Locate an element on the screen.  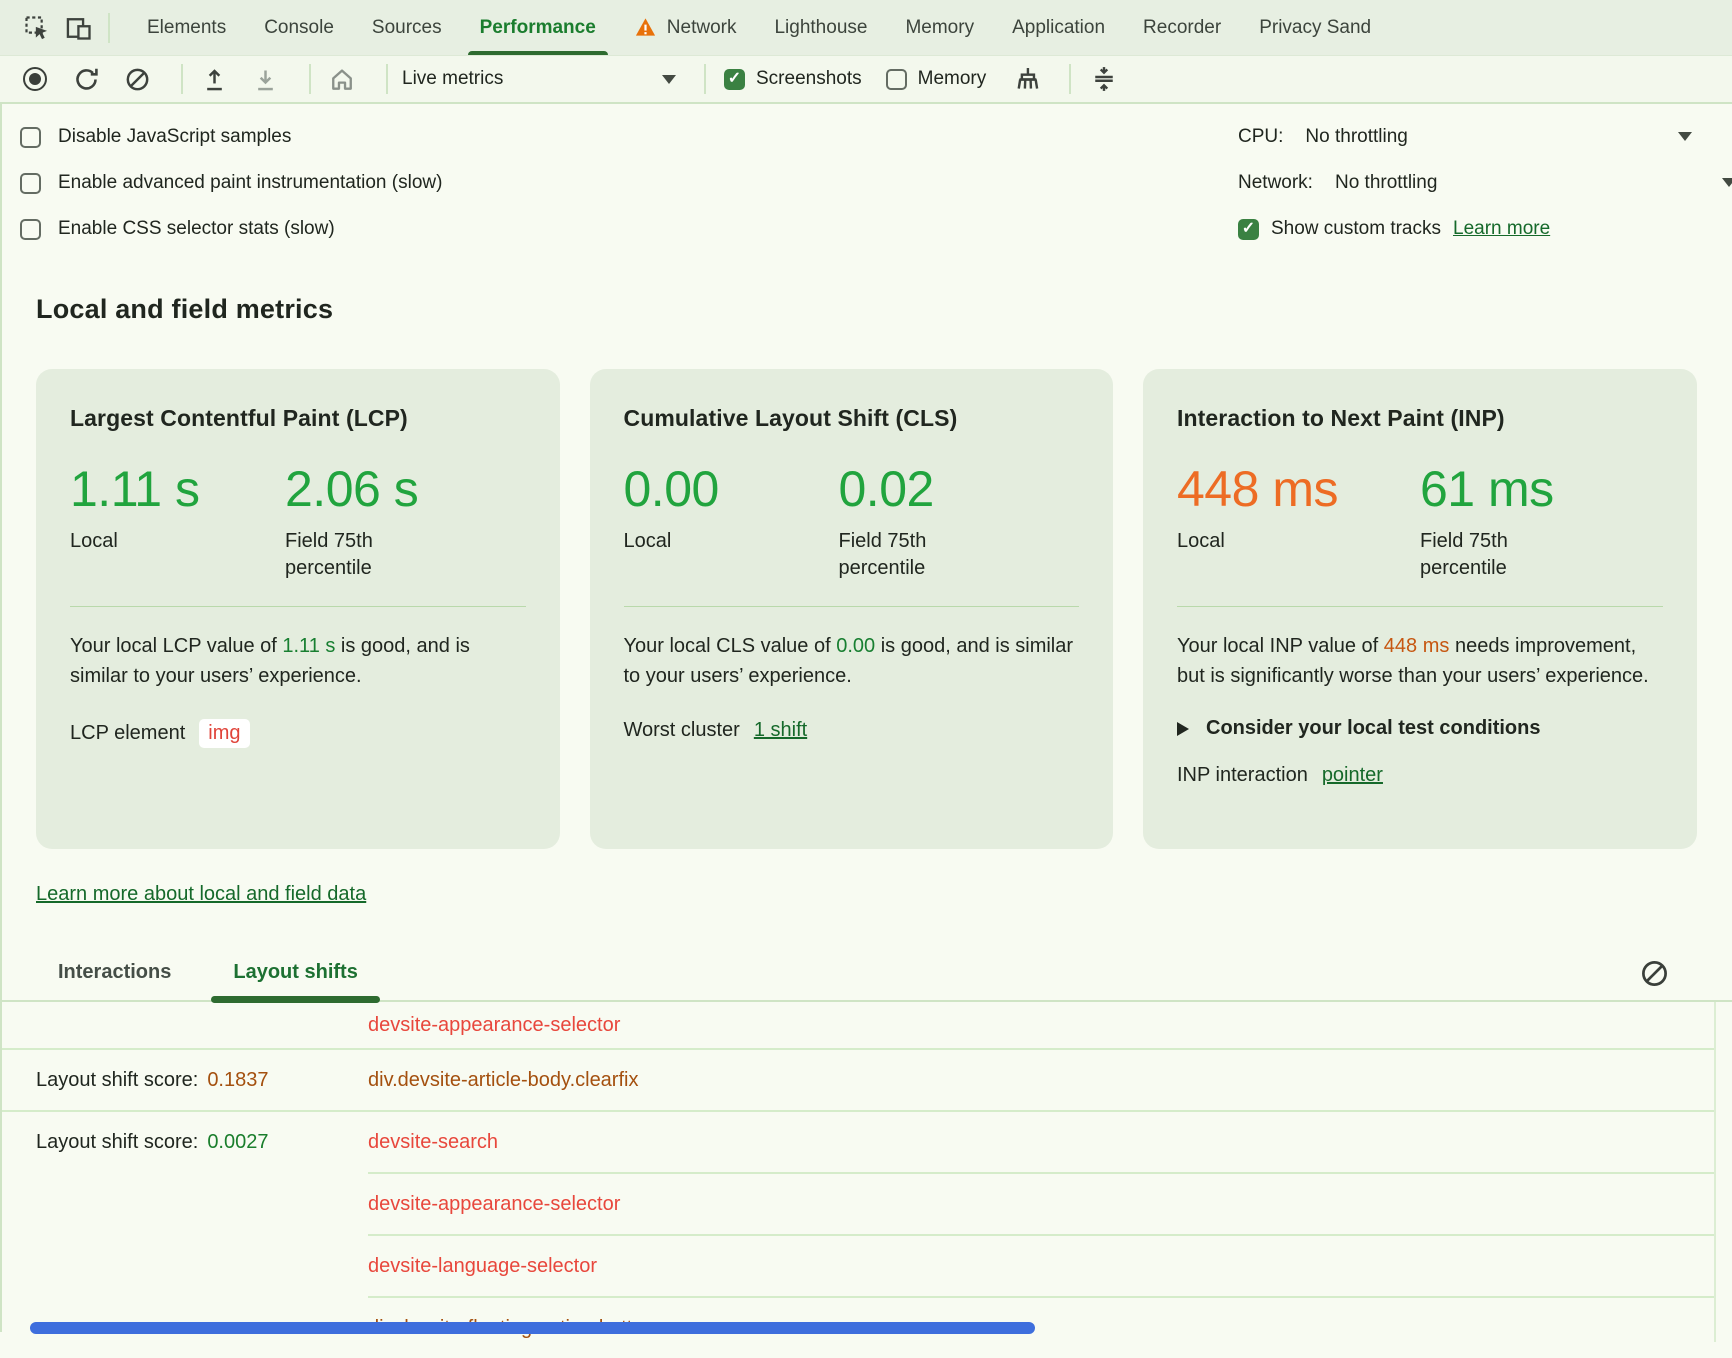
tab-privacy-sandbox: Privacy Sand is located at coordinates (1315, 27).